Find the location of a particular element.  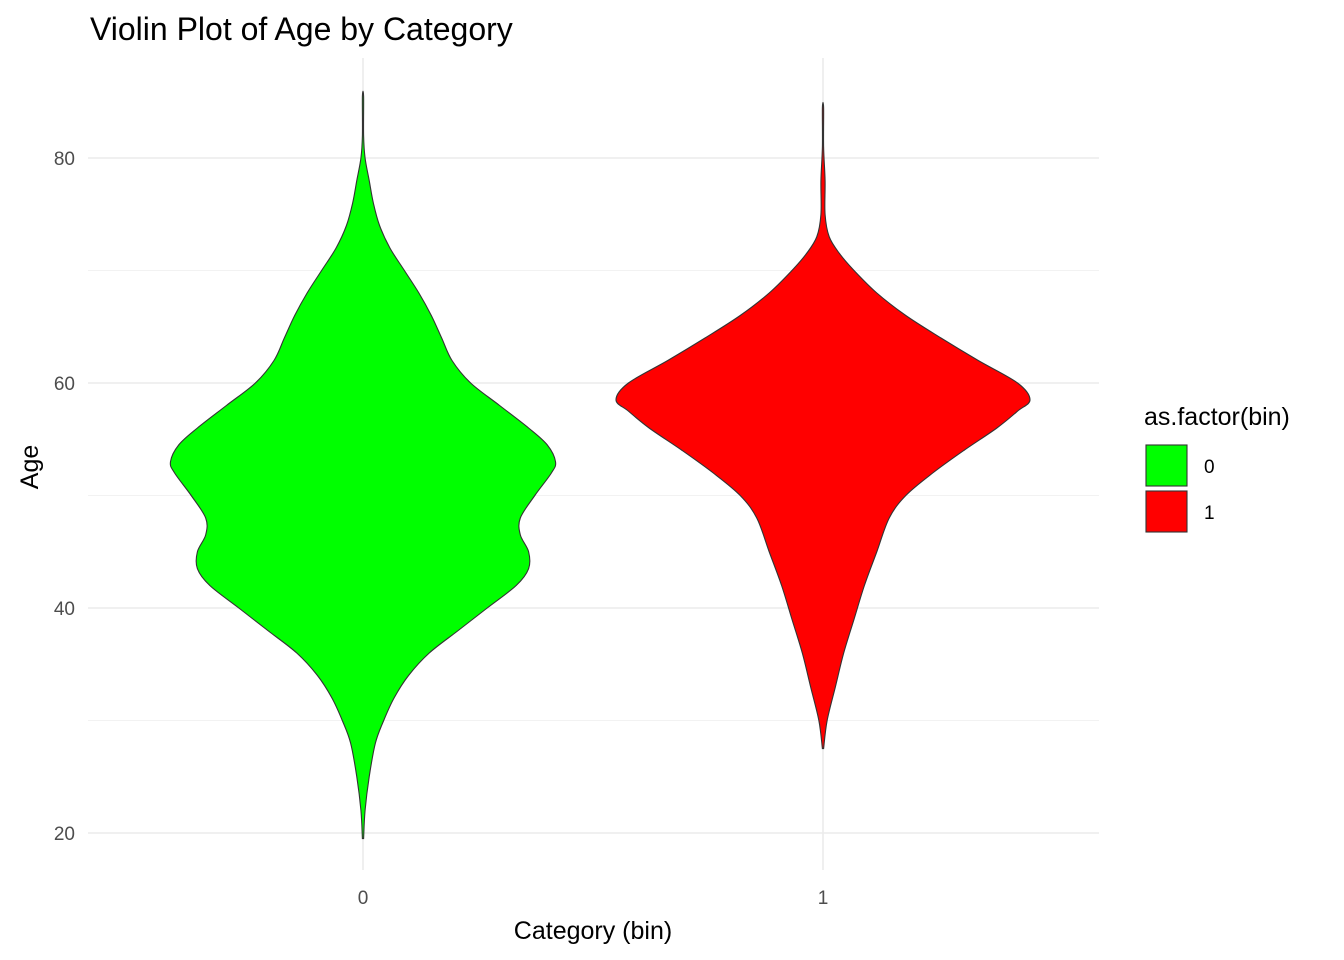

legend-title: as.factor(bin) is located at coordinates (1217, 417).